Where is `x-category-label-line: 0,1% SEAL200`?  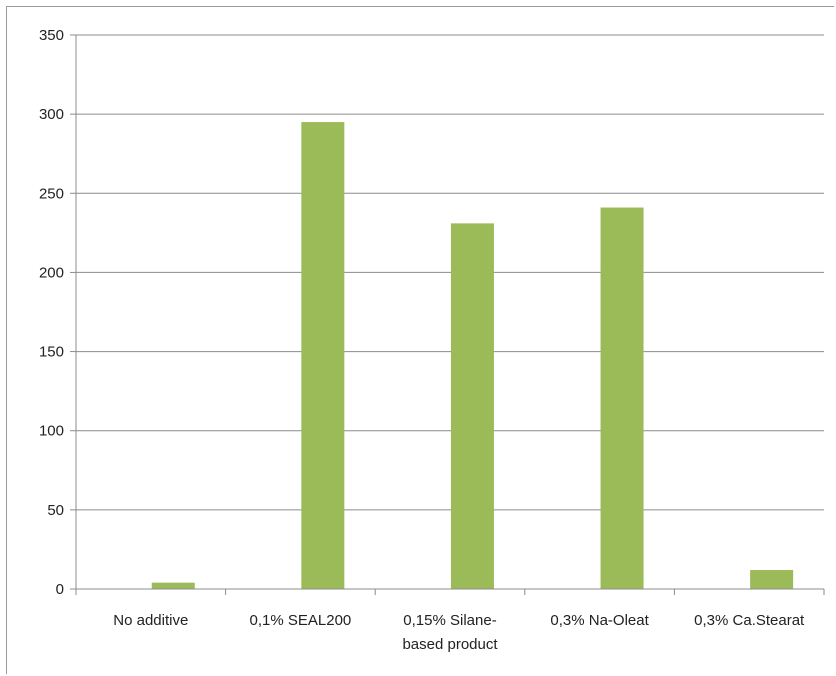
x-category-label-line: 0,1% SEAL200 is located at coordinates (301, 620).